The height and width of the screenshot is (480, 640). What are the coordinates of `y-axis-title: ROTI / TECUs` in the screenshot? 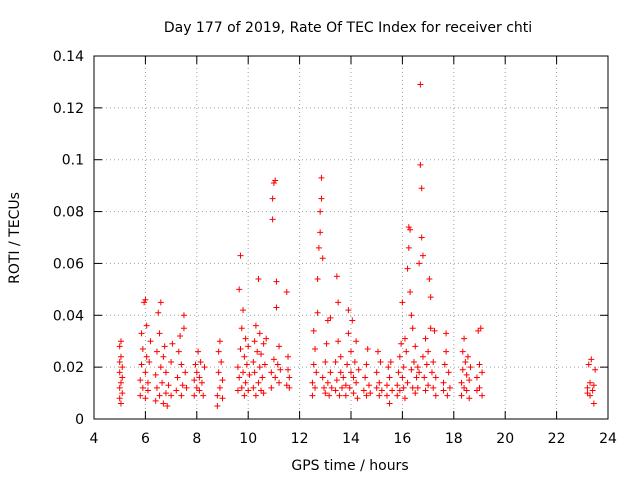 It's located at (15, 238).